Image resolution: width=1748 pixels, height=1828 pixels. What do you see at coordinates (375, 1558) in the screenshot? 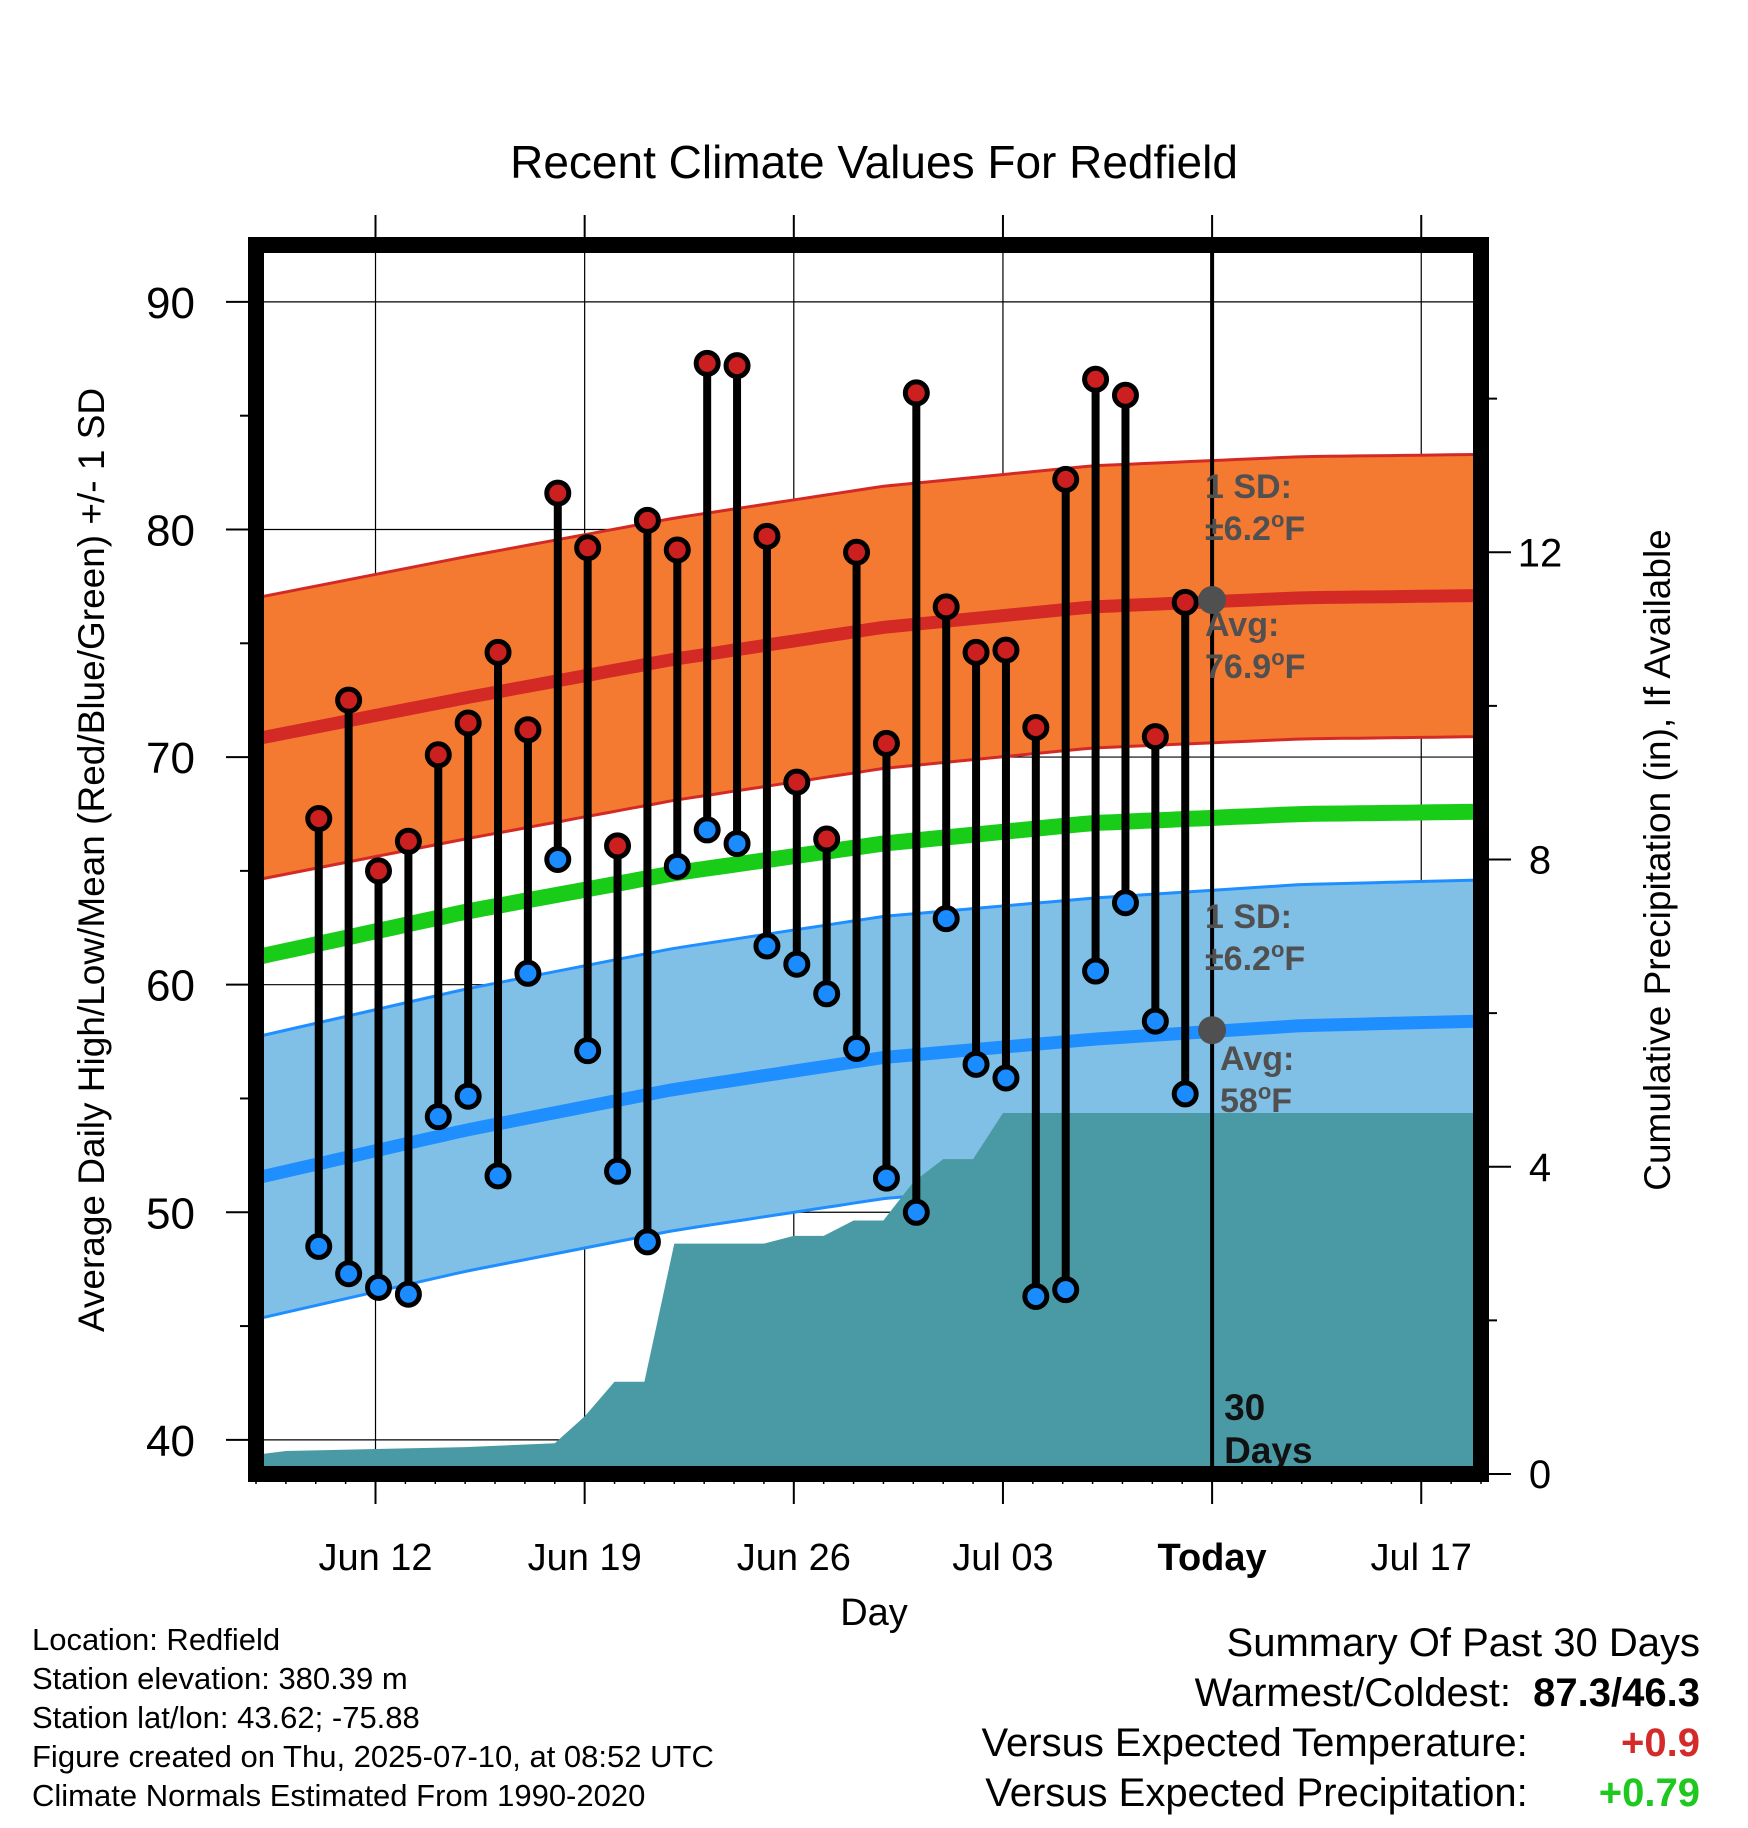
I see `x-tick-label: Jun 12` at bounding box center [375, 1558].